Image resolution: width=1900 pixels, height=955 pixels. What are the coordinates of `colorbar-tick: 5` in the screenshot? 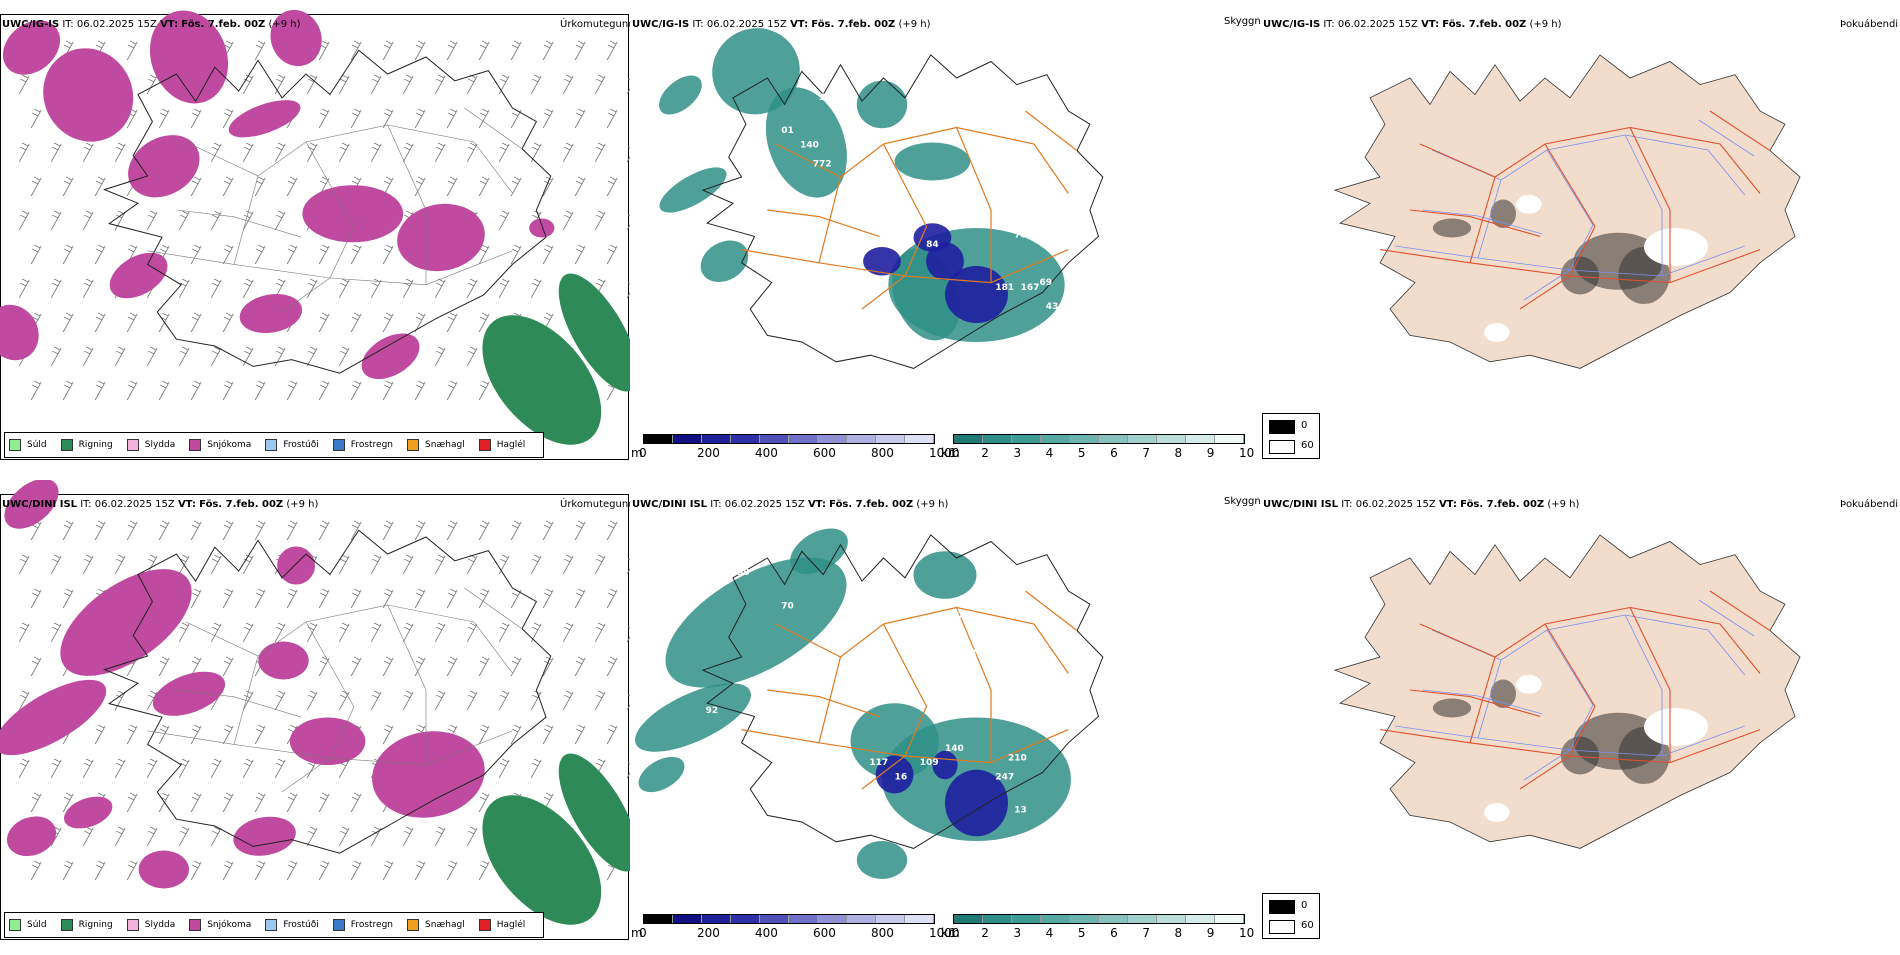 It's located at (1081, 933).